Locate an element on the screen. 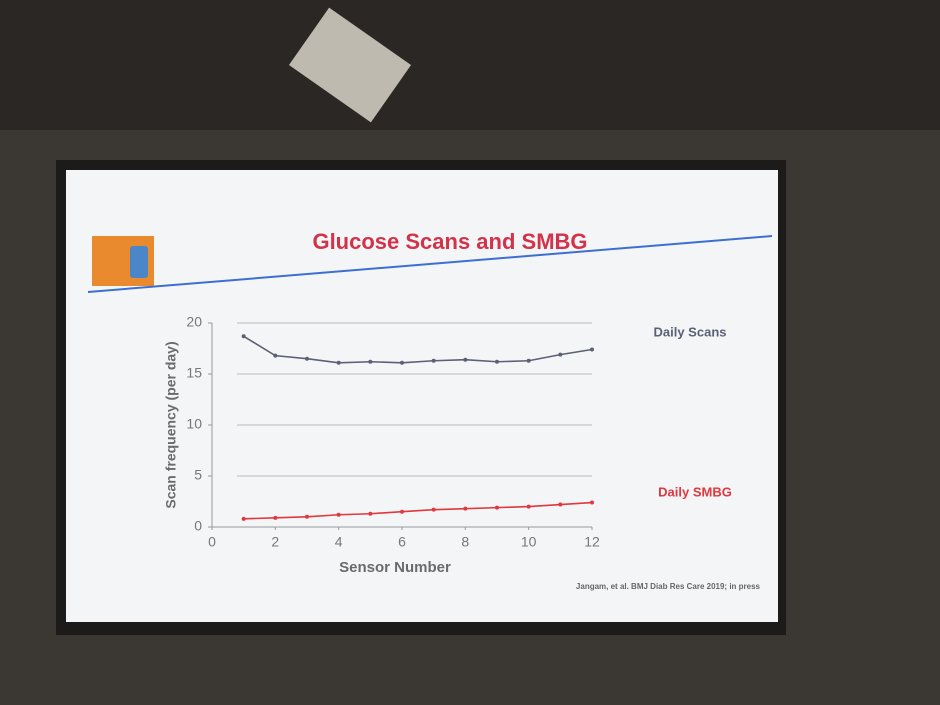 Image resolution: width=940 pixels, height=705 pixels. chart-title: Glucose Scans and SMBG is located at coordinates (449, 241).